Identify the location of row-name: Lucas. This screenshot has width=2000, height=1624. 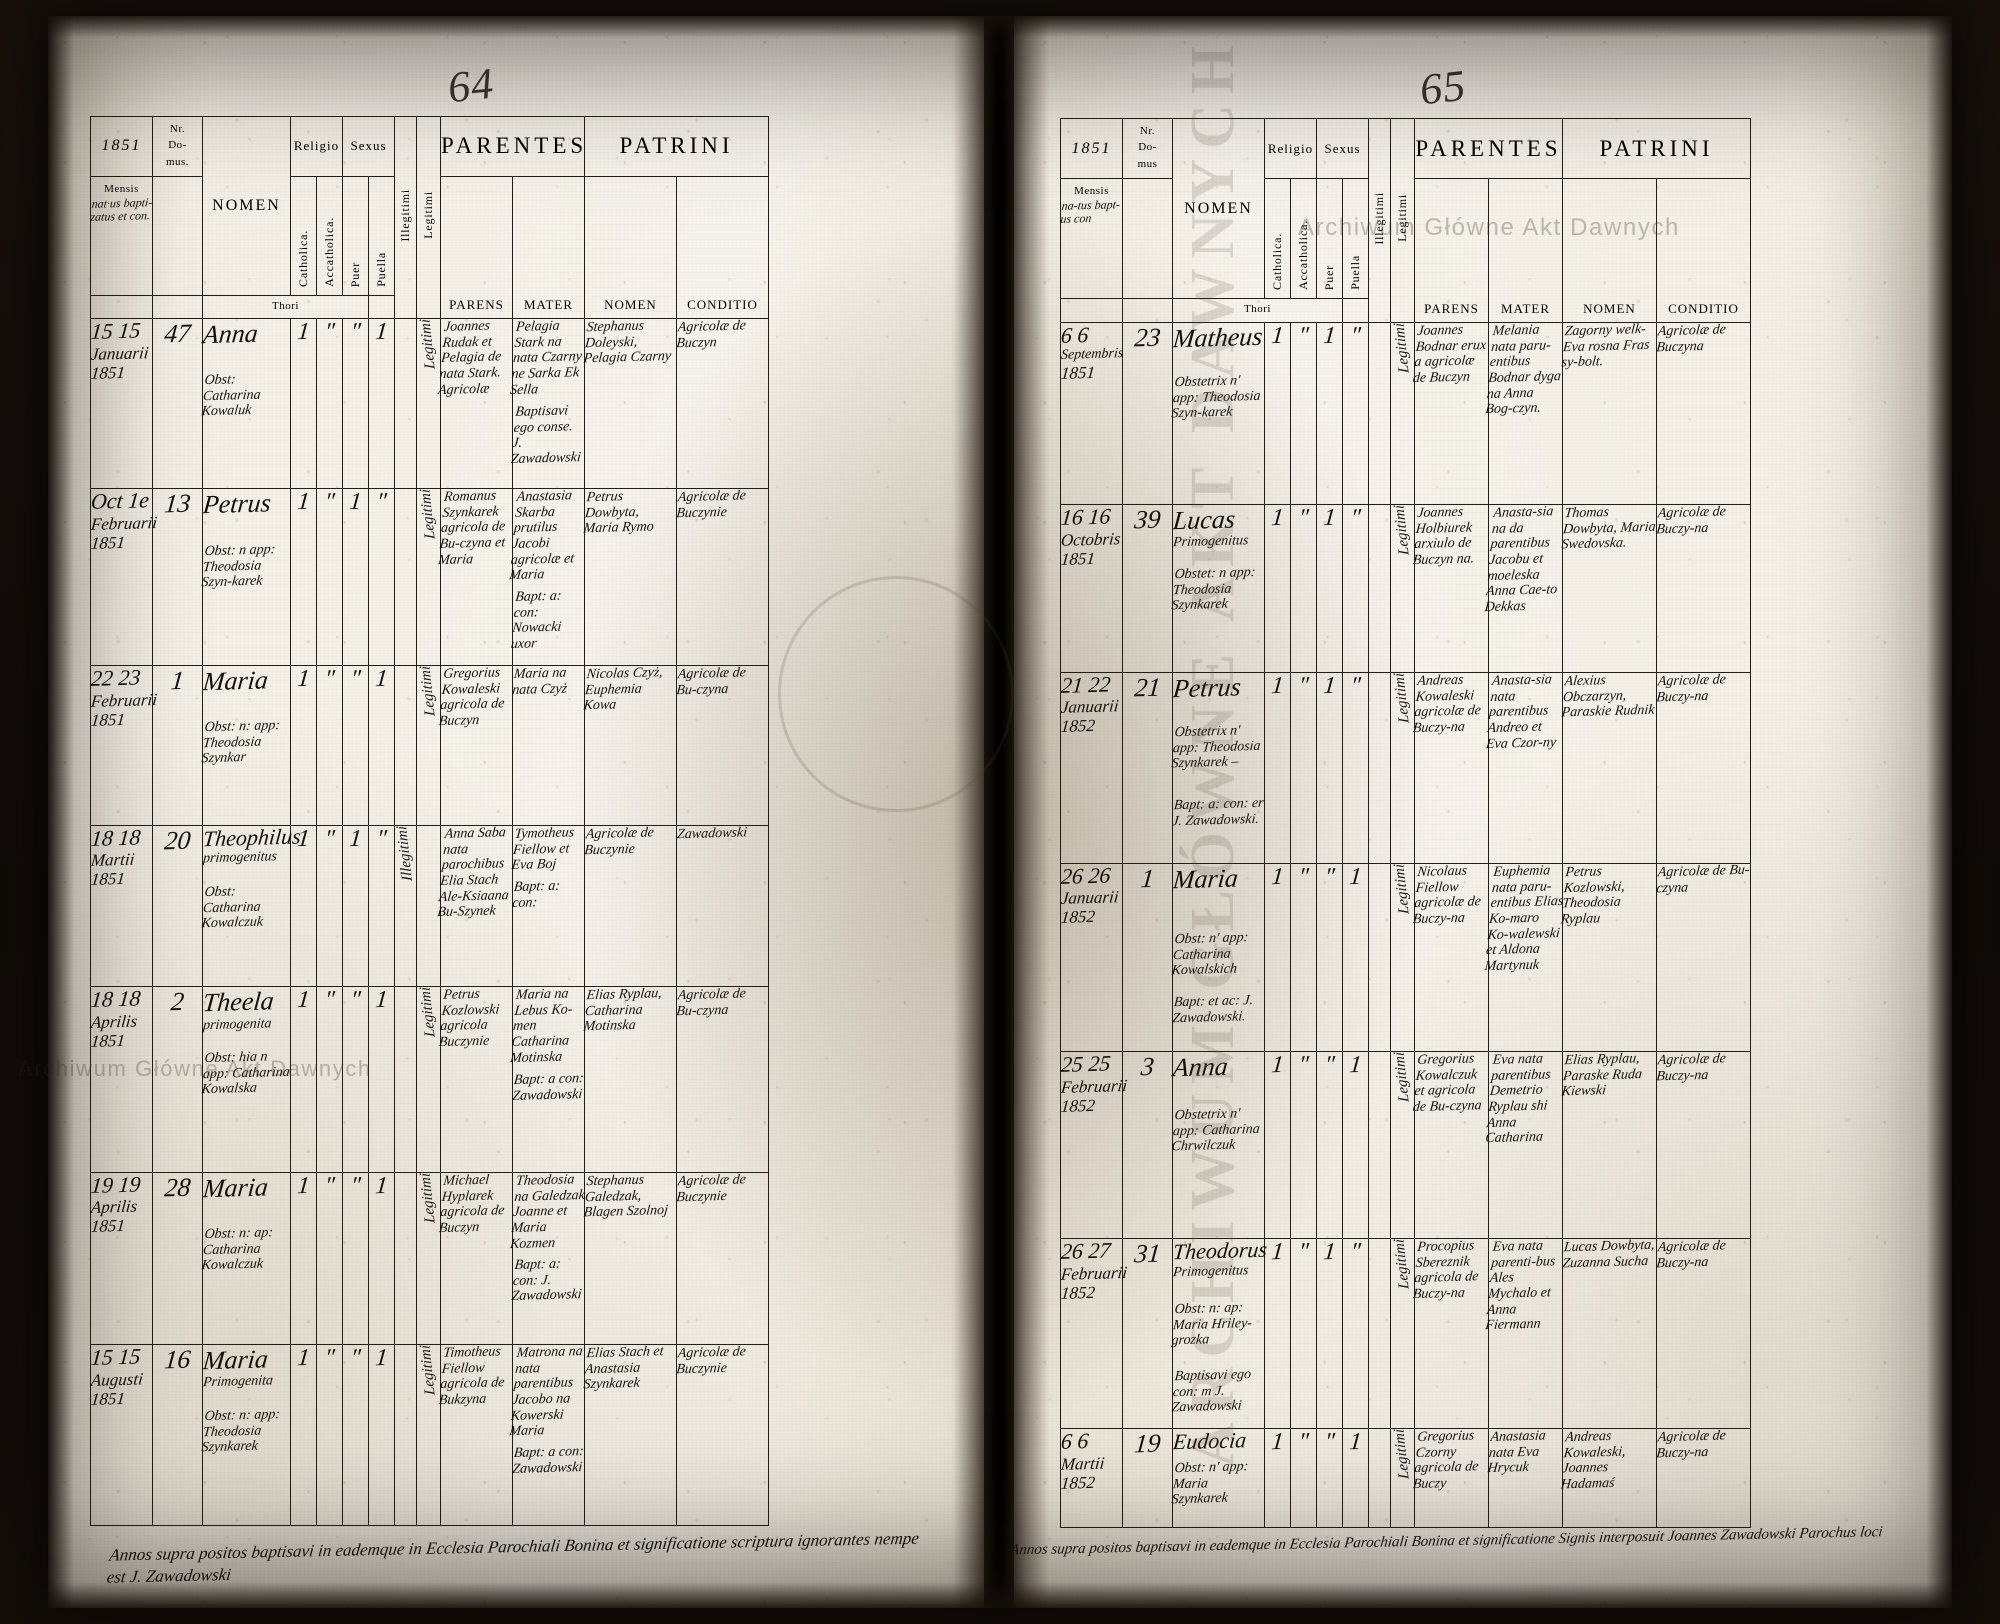
(1204, 520).